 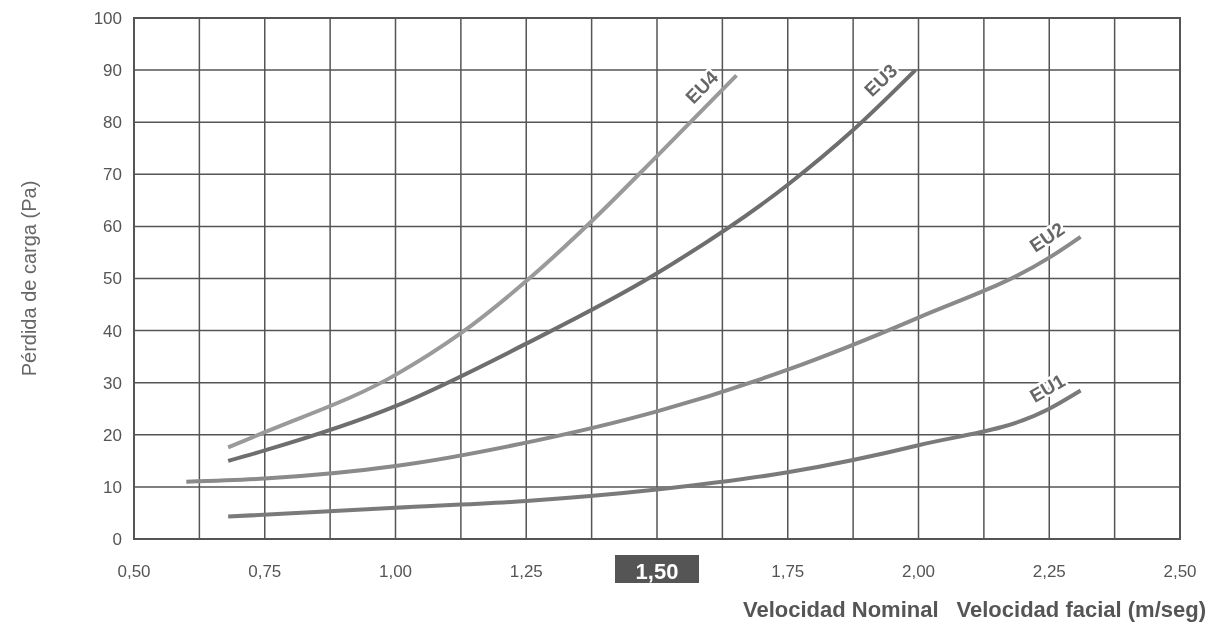 What do you see at coordinates (112, 227) in the screenshot?
I see `y-tick-label: 60` at bounding box center [112, 227].